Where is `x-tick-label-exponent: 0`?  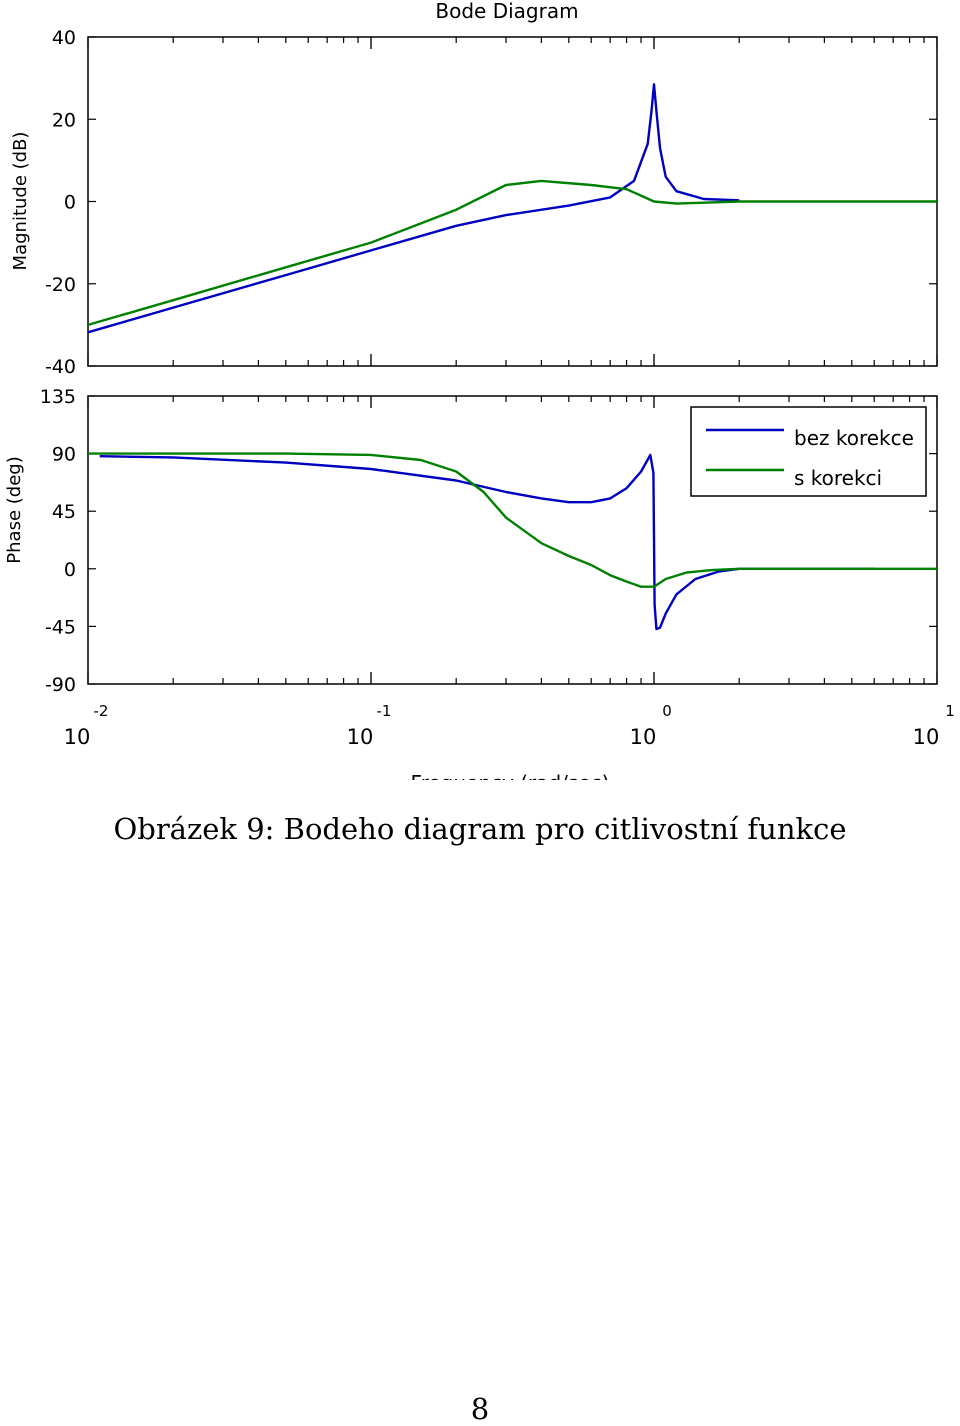 x-tick-label-exponent: 0 is located at coordinates (667, 711).